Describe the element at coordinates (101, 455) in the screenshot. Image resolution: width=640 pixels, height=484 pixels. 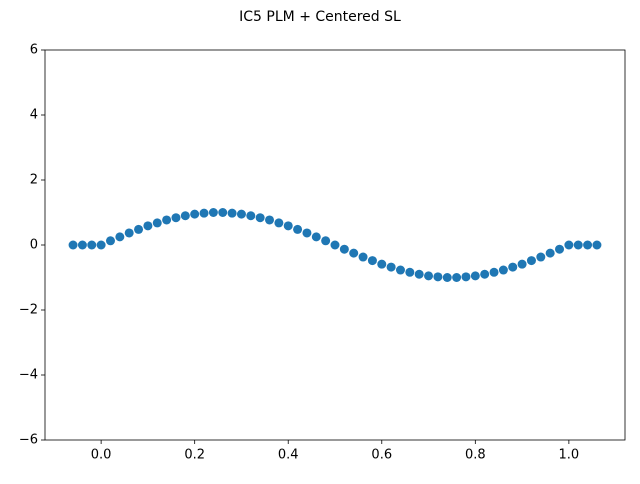
I see `x-tick-label: 0.0` at that location.